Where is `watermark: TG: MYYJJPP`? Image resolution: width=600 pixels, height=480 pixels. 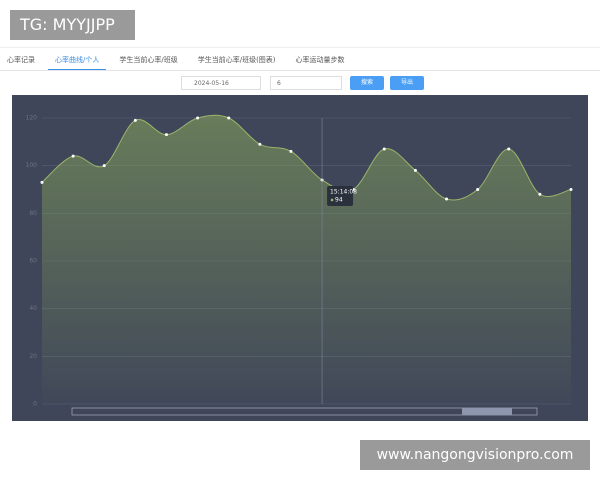 watermark: TG: MYYJJPP is located at coordinates (72, 25).